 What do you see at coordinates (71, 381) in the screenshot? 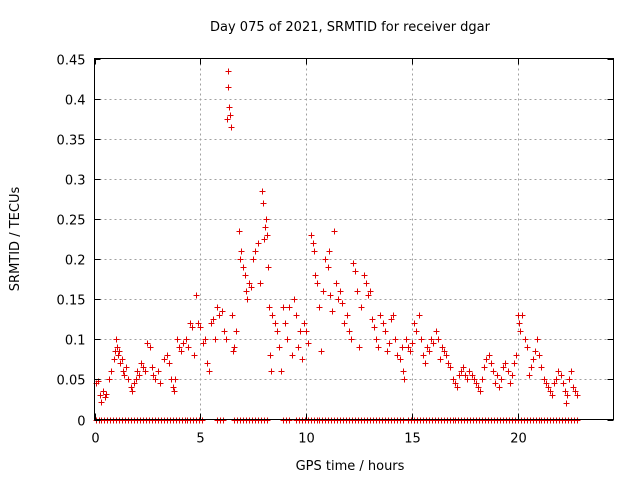
I see `y-tick-label: 0.05` at bounding box center [71, 381].